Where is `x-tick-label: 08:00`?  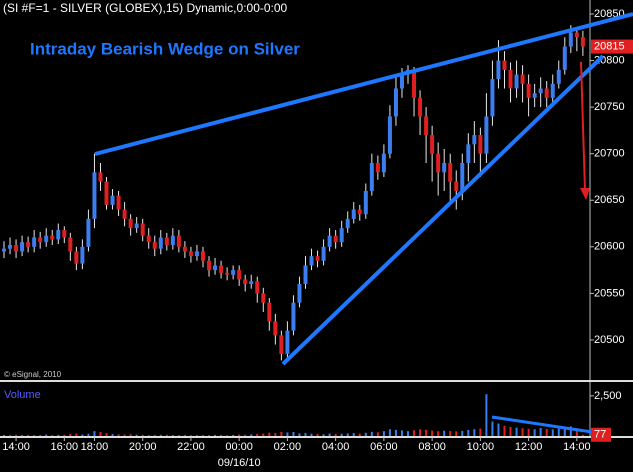 x-tick-label: 08:00 is located at coordinates (432, 447).